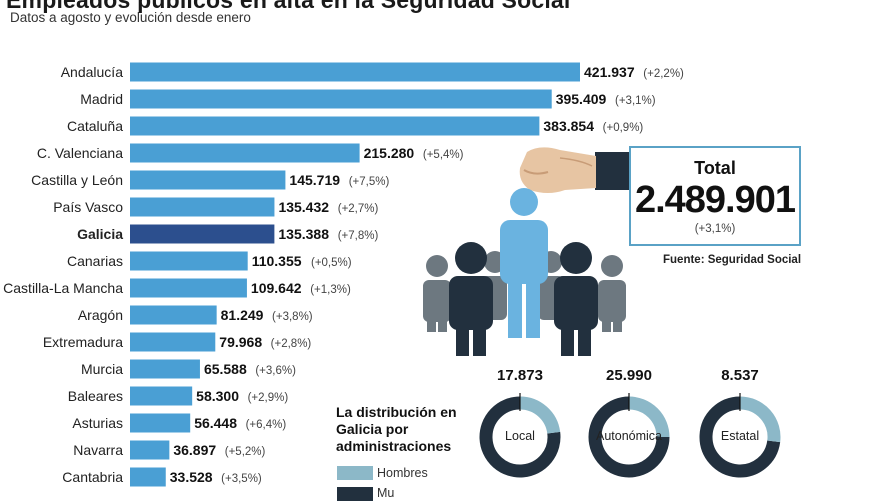  What do you see at coordinates (92, 72) in the screenshot?
I see `bar-label-andalucia: Andalucía` at bounding box center [92, 72].